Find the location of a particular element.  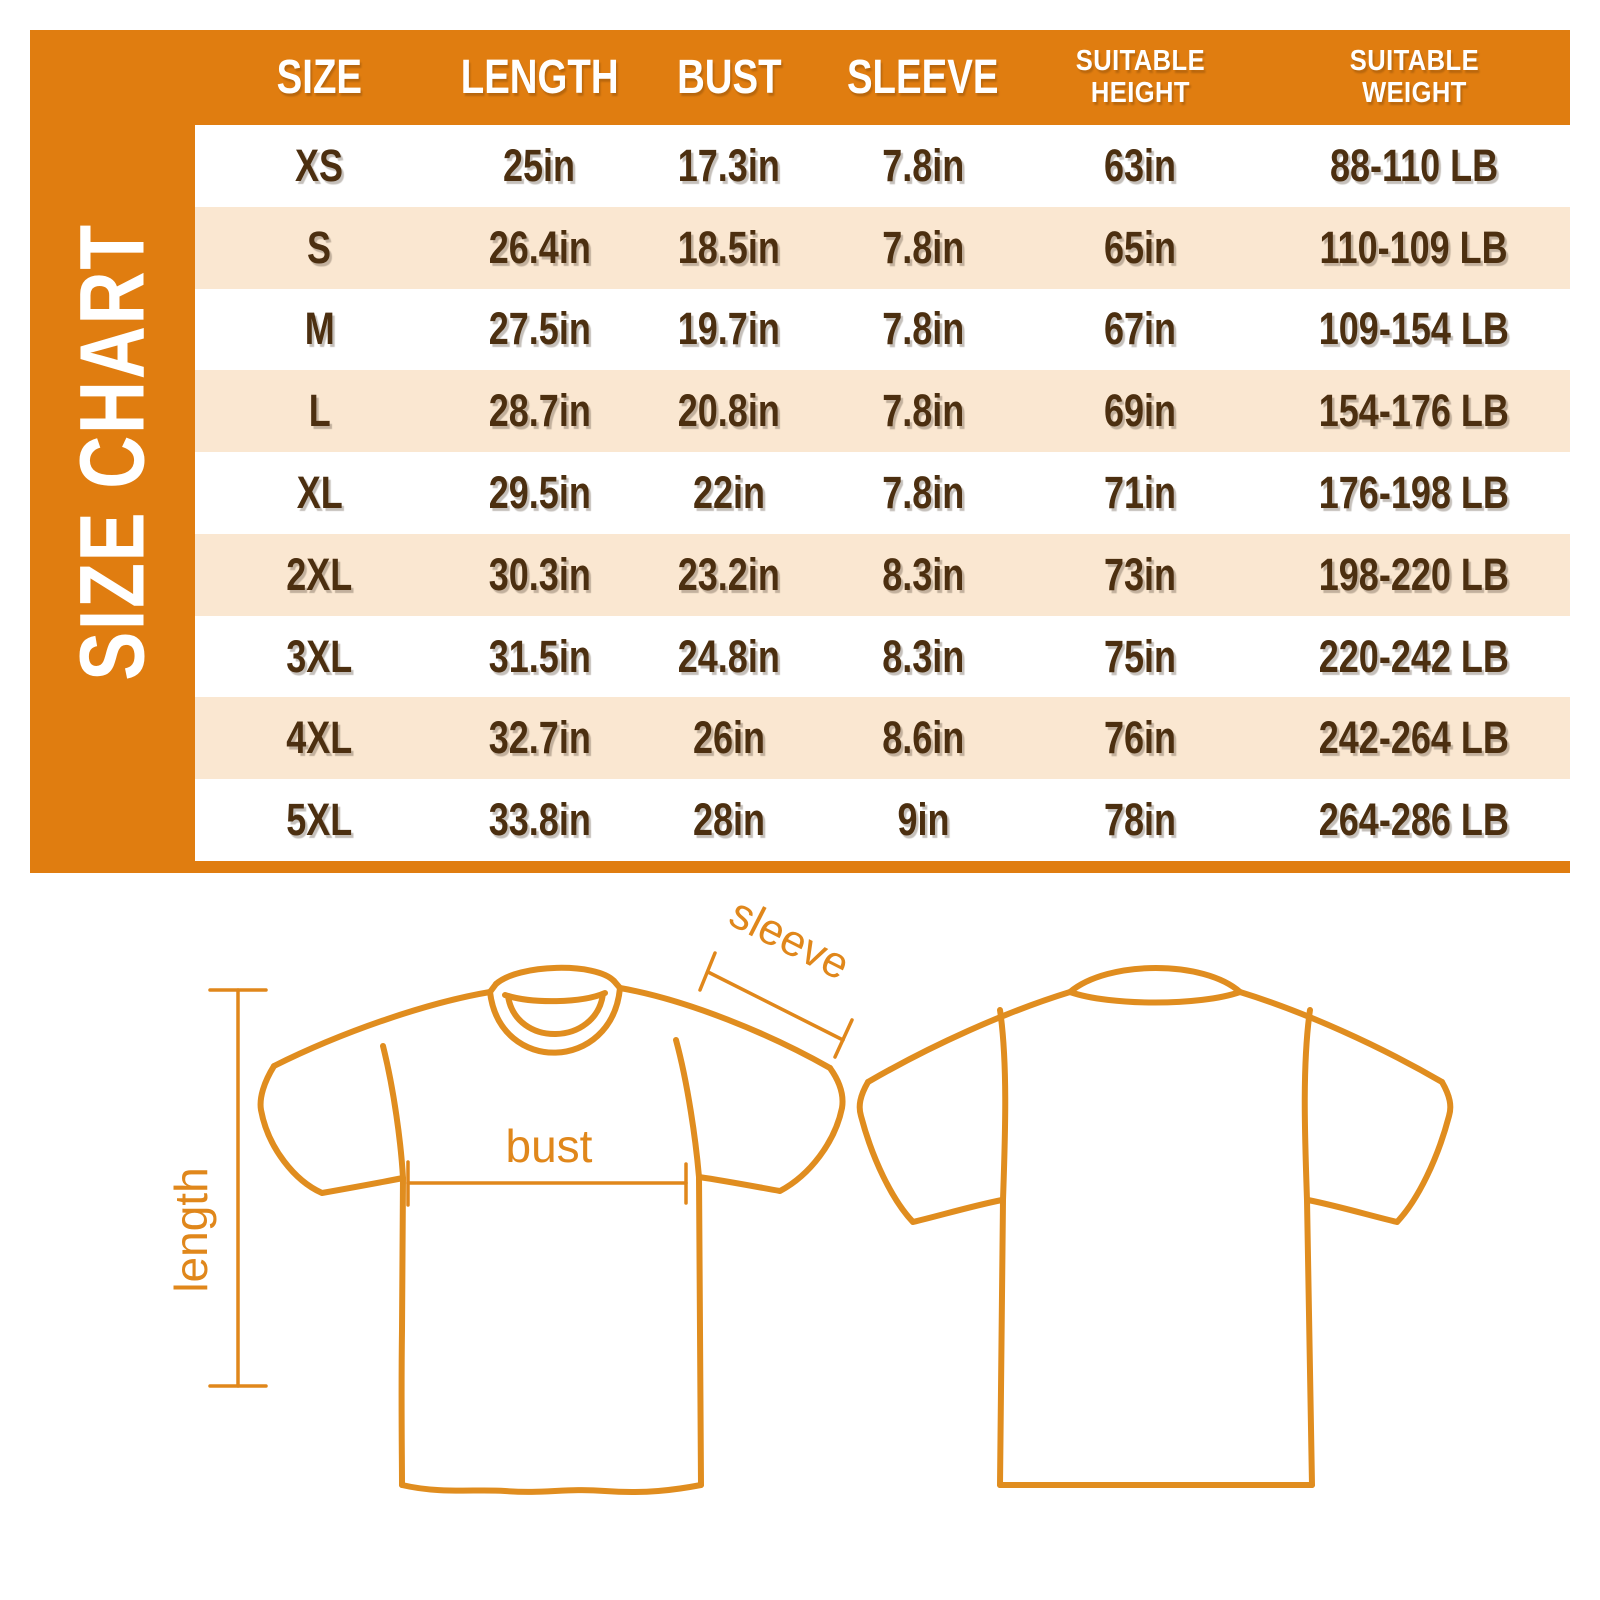

column-header-suitable-weight: SUITABLE WEIGHT is located at coordinates (1414, 77).